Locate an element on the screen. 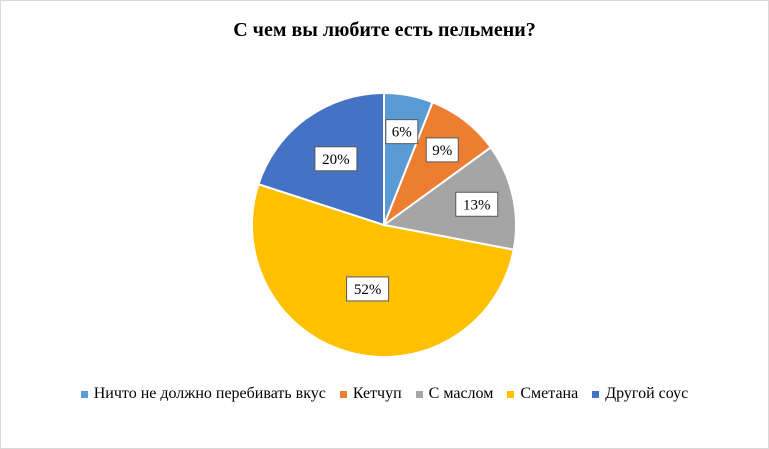  svg-text: 52% is located at coordinates (368, 290).